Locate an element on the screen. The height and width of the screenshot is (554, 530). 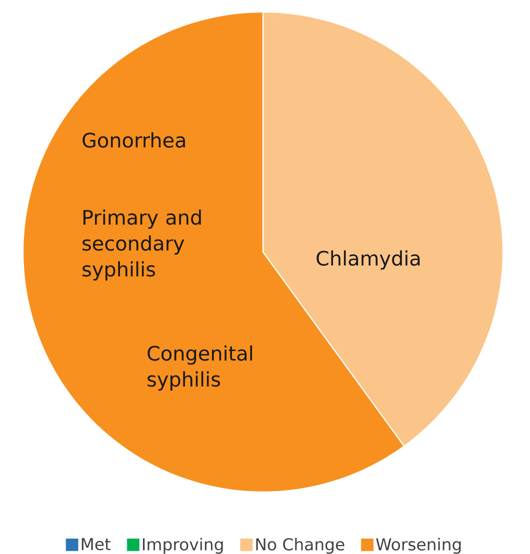
text: Primary and secondary syphilis is located at coordinates (141, 245).